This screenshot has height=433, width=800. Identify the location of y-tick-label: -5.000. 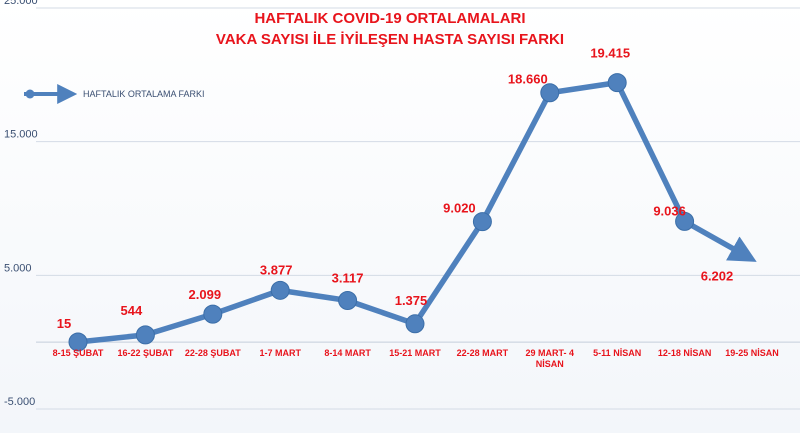
(19, 402).